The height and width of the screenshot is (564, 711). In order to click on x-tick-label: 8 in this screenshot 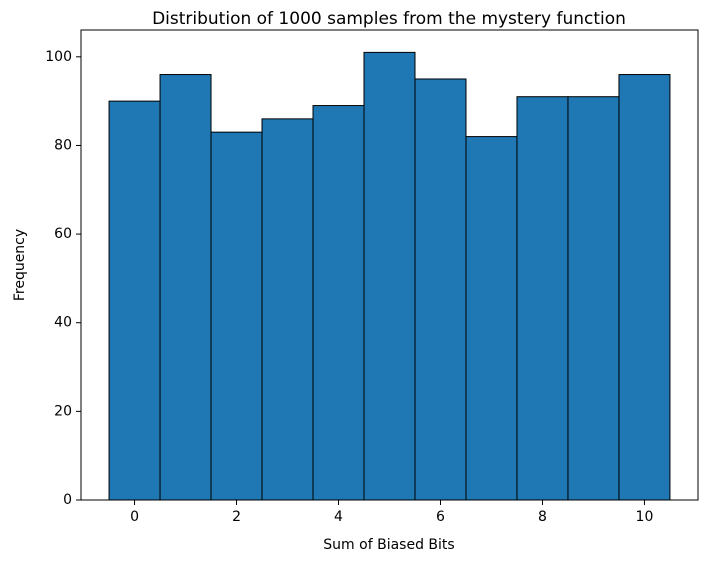, I will do `click(542, 517)`.